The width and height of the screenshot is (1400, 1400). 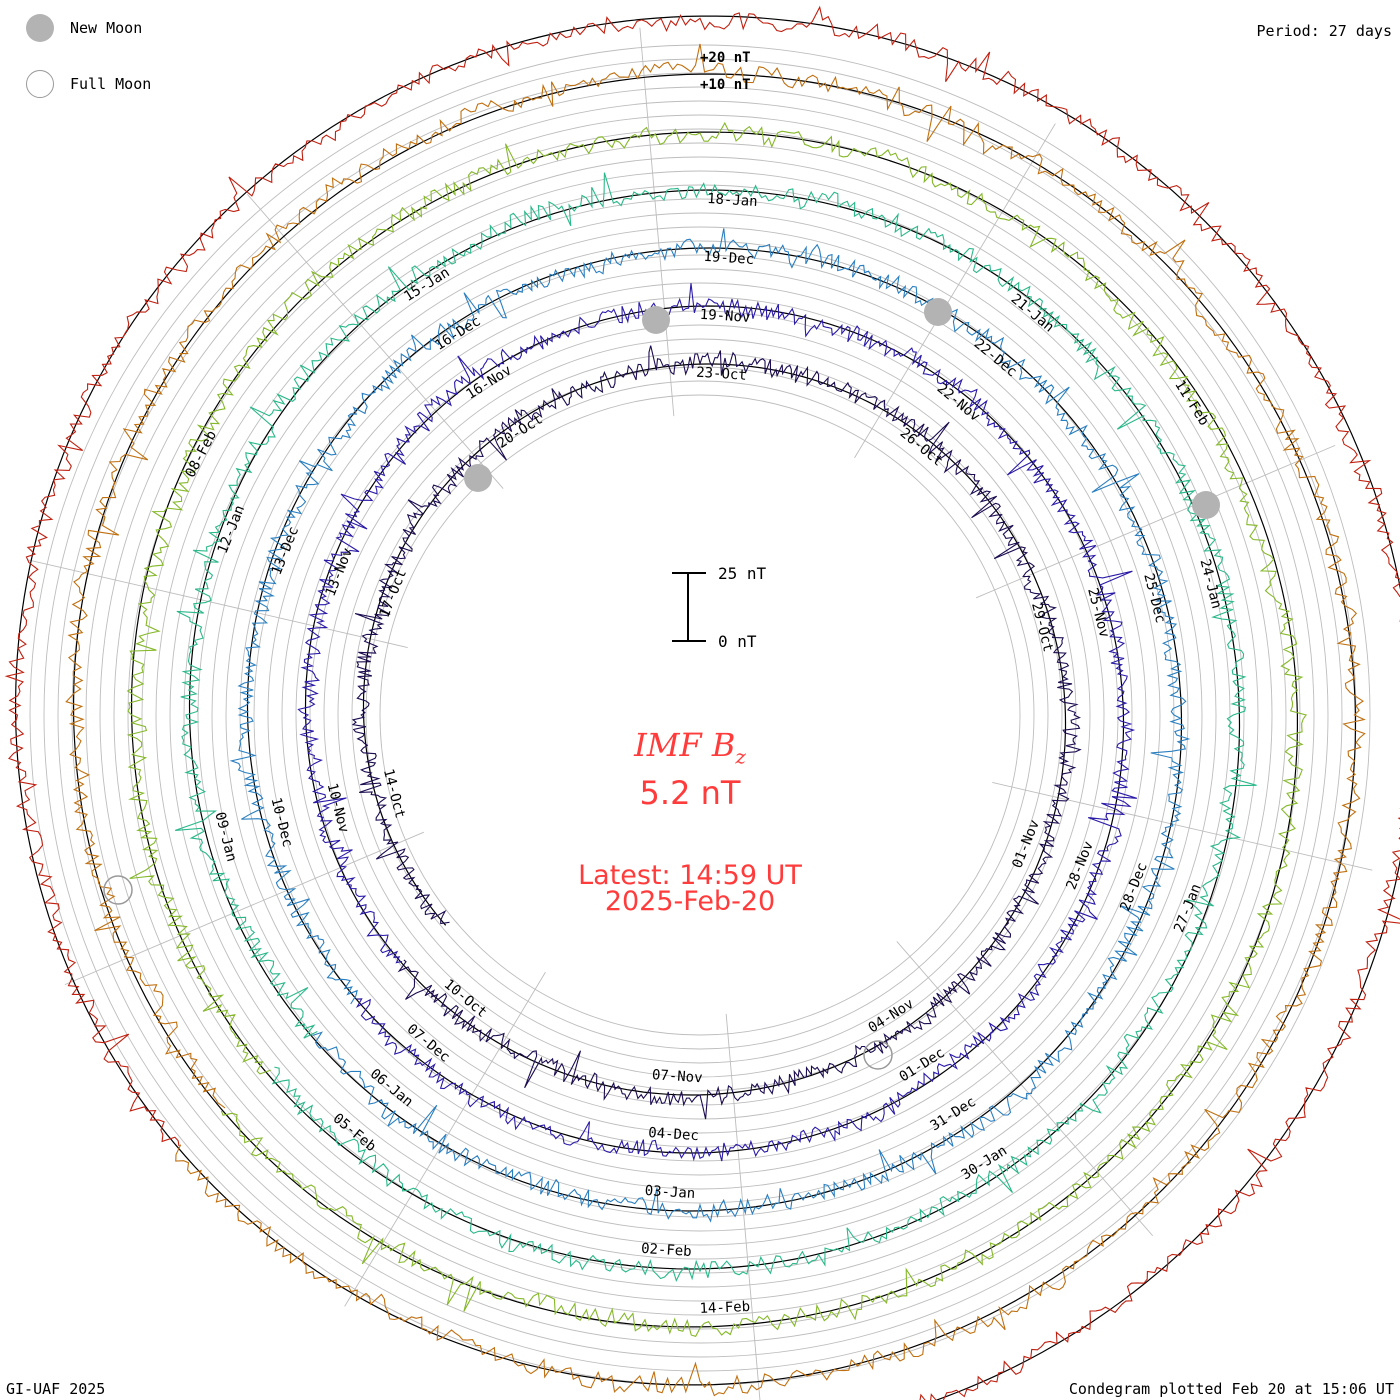 What do you see at coordinates (201, 454) in the screenshot?
I see `date-label: 08-Feb` at bounding box center [201, 454].